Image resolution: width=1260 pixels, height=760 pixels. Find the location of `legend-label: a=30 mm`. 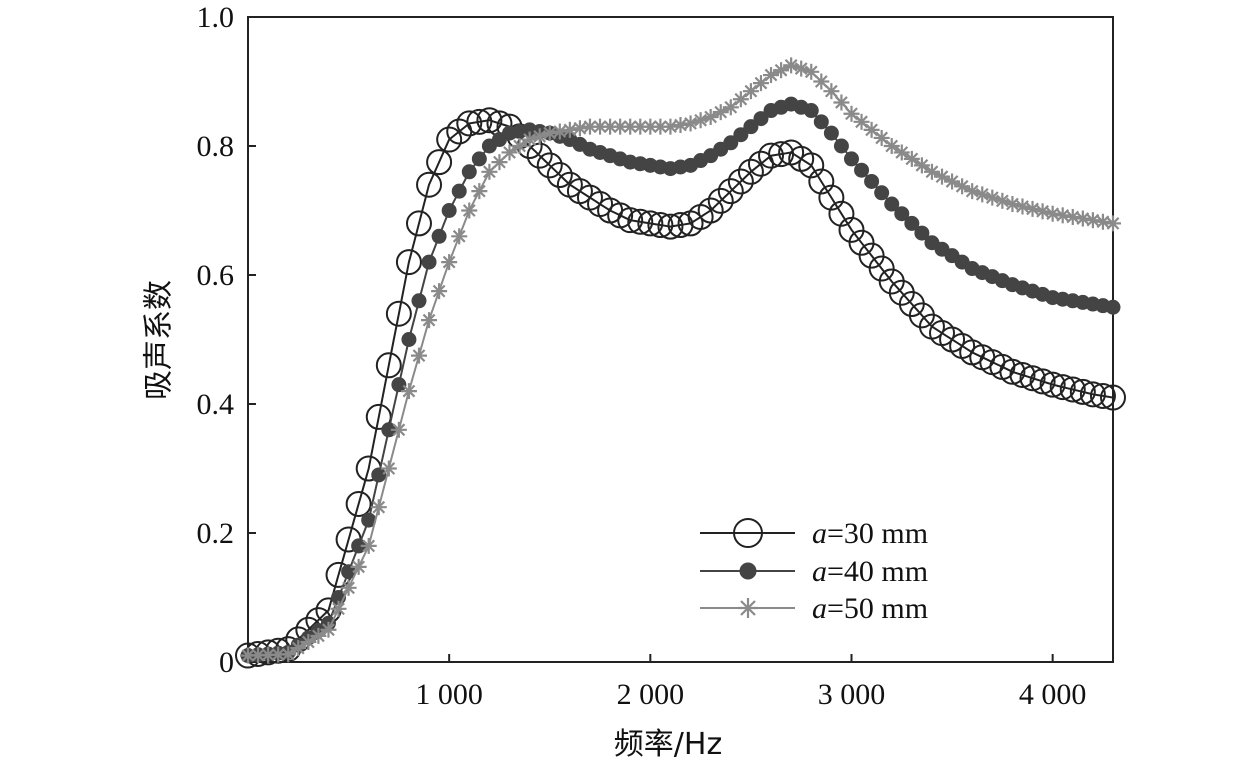

legend-label: a=30 mm is located at coordinates (870, 533).